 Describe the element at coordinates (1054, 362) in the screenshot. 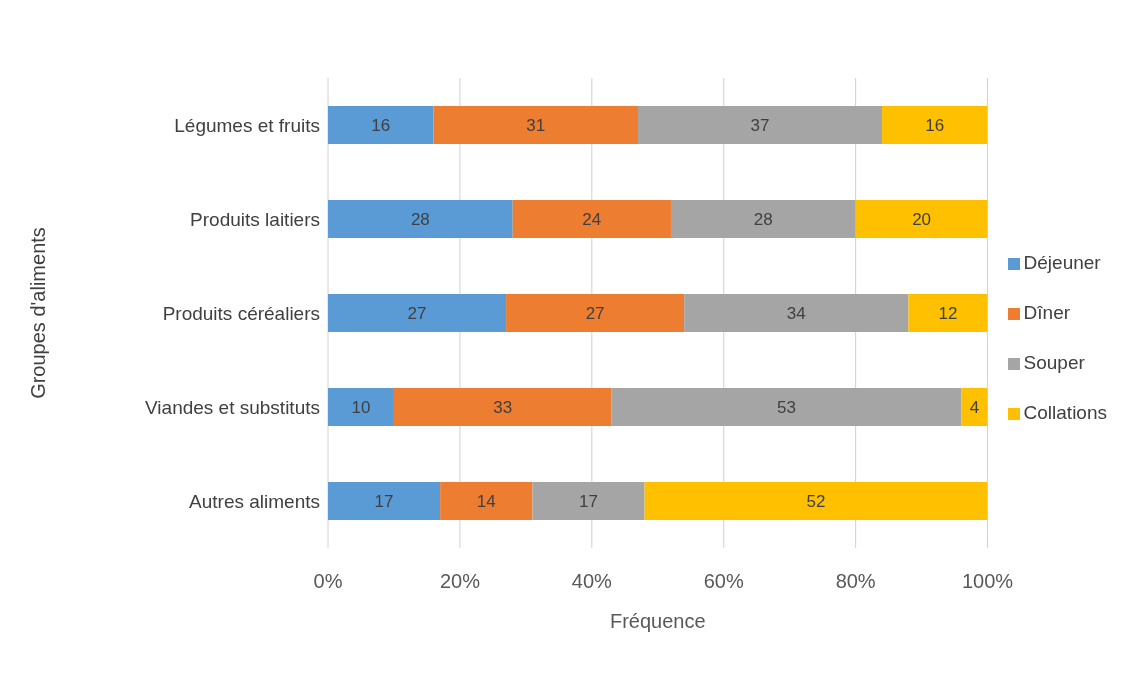

I see `legend-label: Souper` at that location.